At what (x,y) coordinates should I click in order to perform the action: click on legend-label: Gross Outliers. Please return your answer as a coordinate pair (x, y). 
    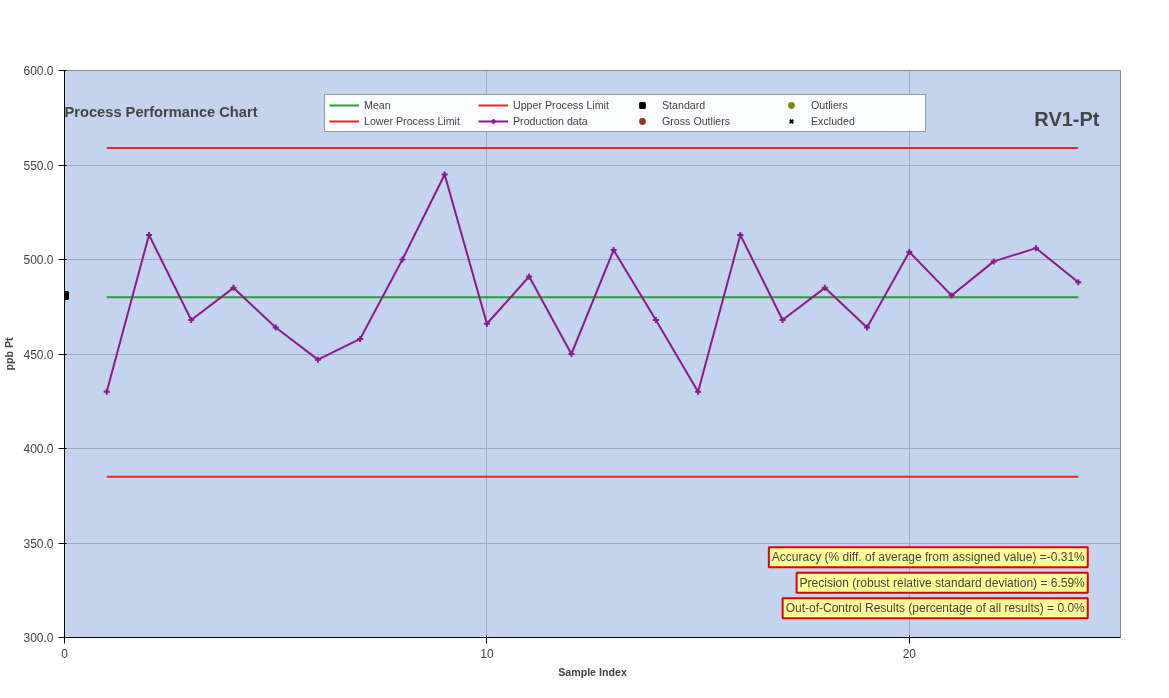
    Looking at the image, I should click on (697, 121).